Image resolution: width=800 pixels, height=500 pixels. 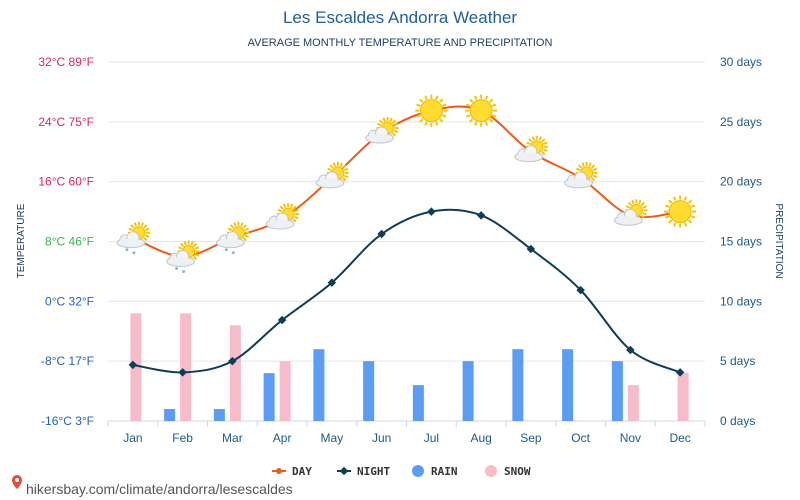 I want to click on legend-label: DAY, so click(x=302, y=471).